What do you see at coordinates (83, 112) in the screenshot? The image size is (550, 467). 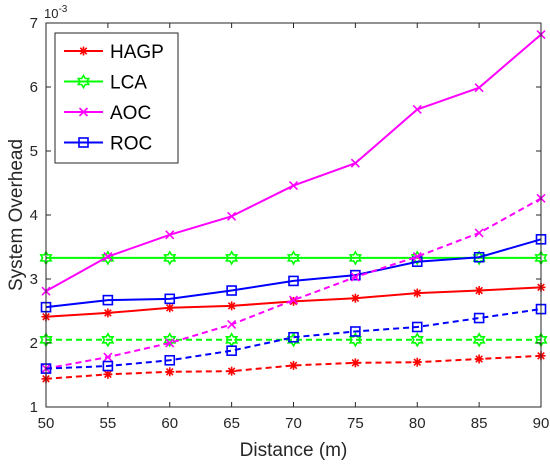 I see `legend-marker-aoc` at bounding box center [83, 112].